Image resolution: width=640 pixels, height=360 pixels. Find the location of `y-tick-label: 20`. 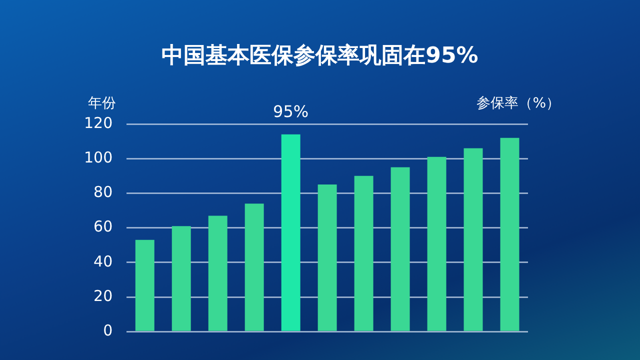

y-tick-label: 20 is located at coordinates (103, 295).